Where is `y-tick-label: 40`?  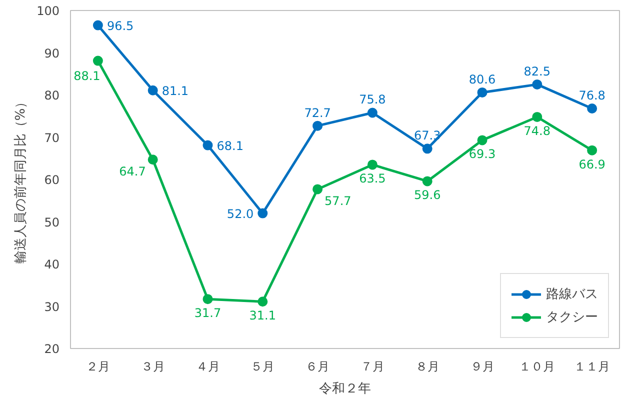 y-tick-label: 40 is located at coordinates (52, 265).